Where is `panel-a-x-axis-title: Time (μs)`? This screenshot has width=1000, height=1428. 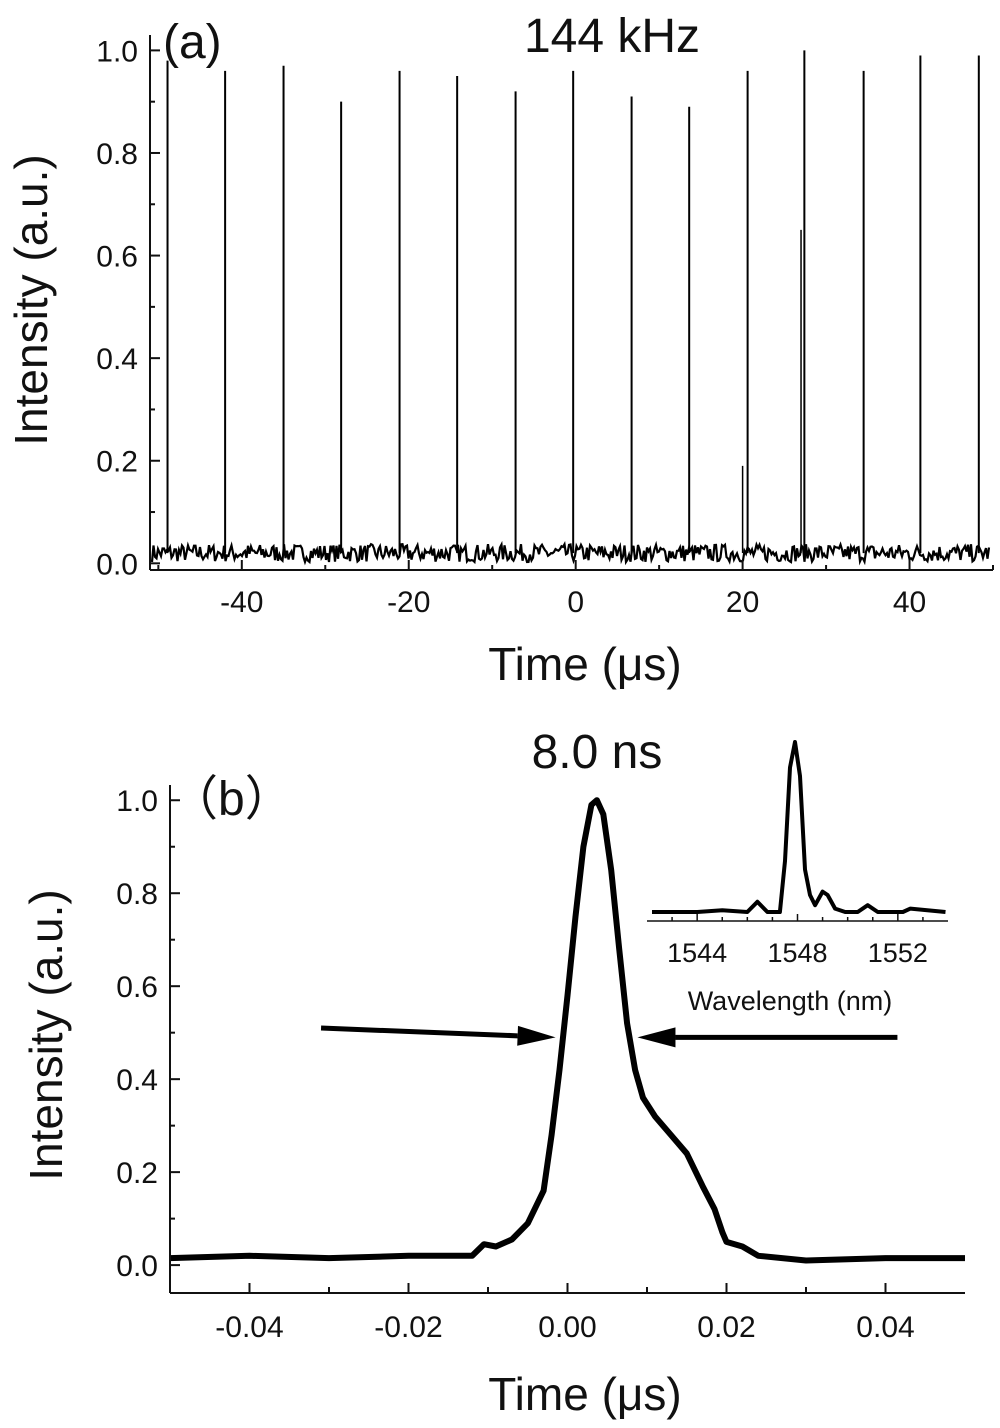
panel-a-x-axis-title: Time (μs) is located at coordinates (584, 664).